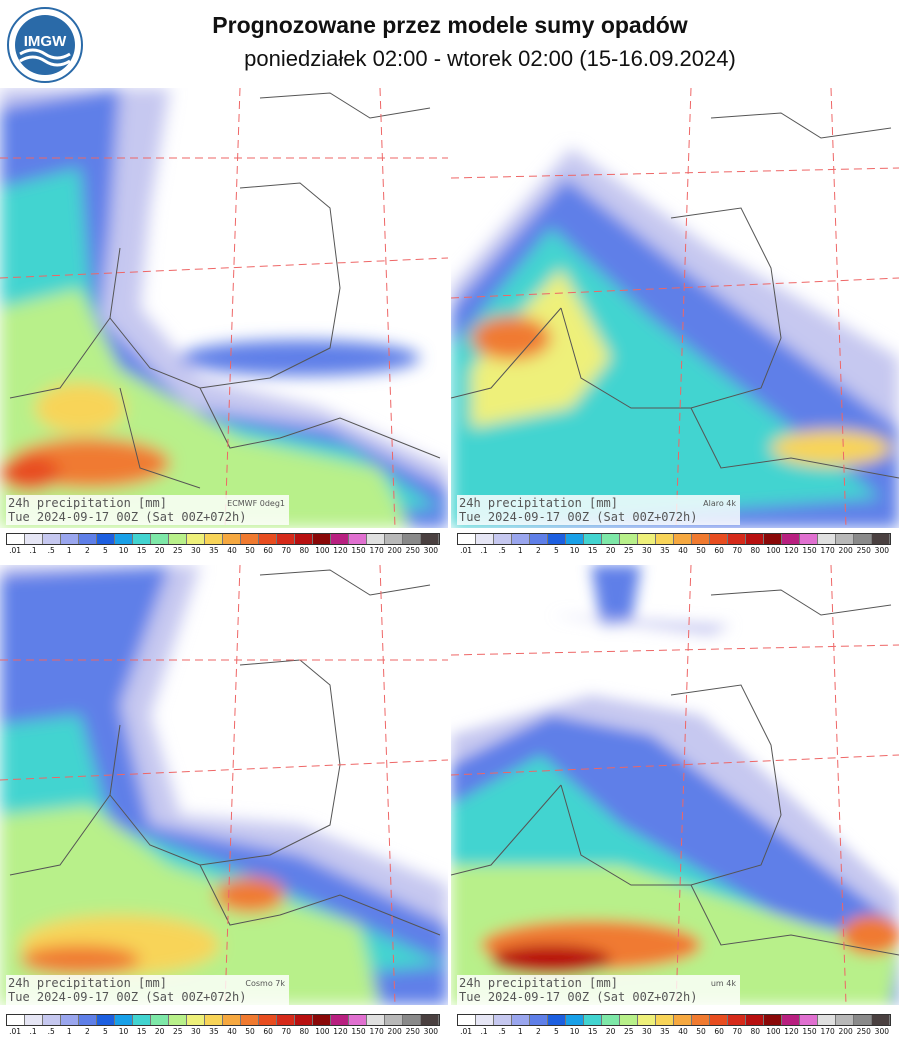  I want to click on scale-tick-label: 35, so click(665, 1031).